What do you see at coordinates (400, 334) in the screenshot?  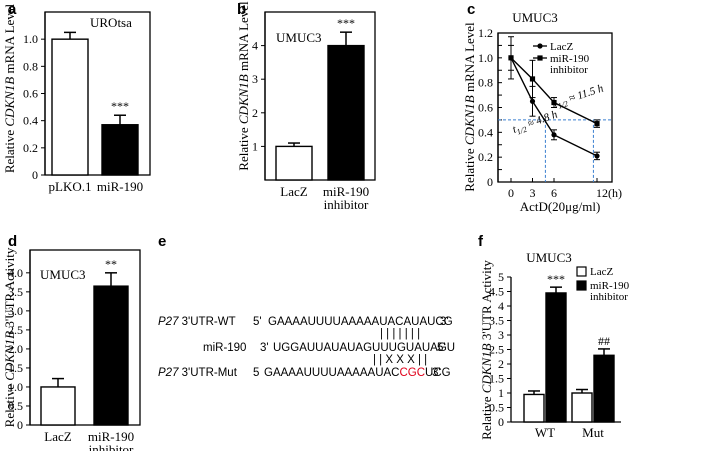 I see `pairing-top: | | | | | | |` at bounding box center [400, 334].